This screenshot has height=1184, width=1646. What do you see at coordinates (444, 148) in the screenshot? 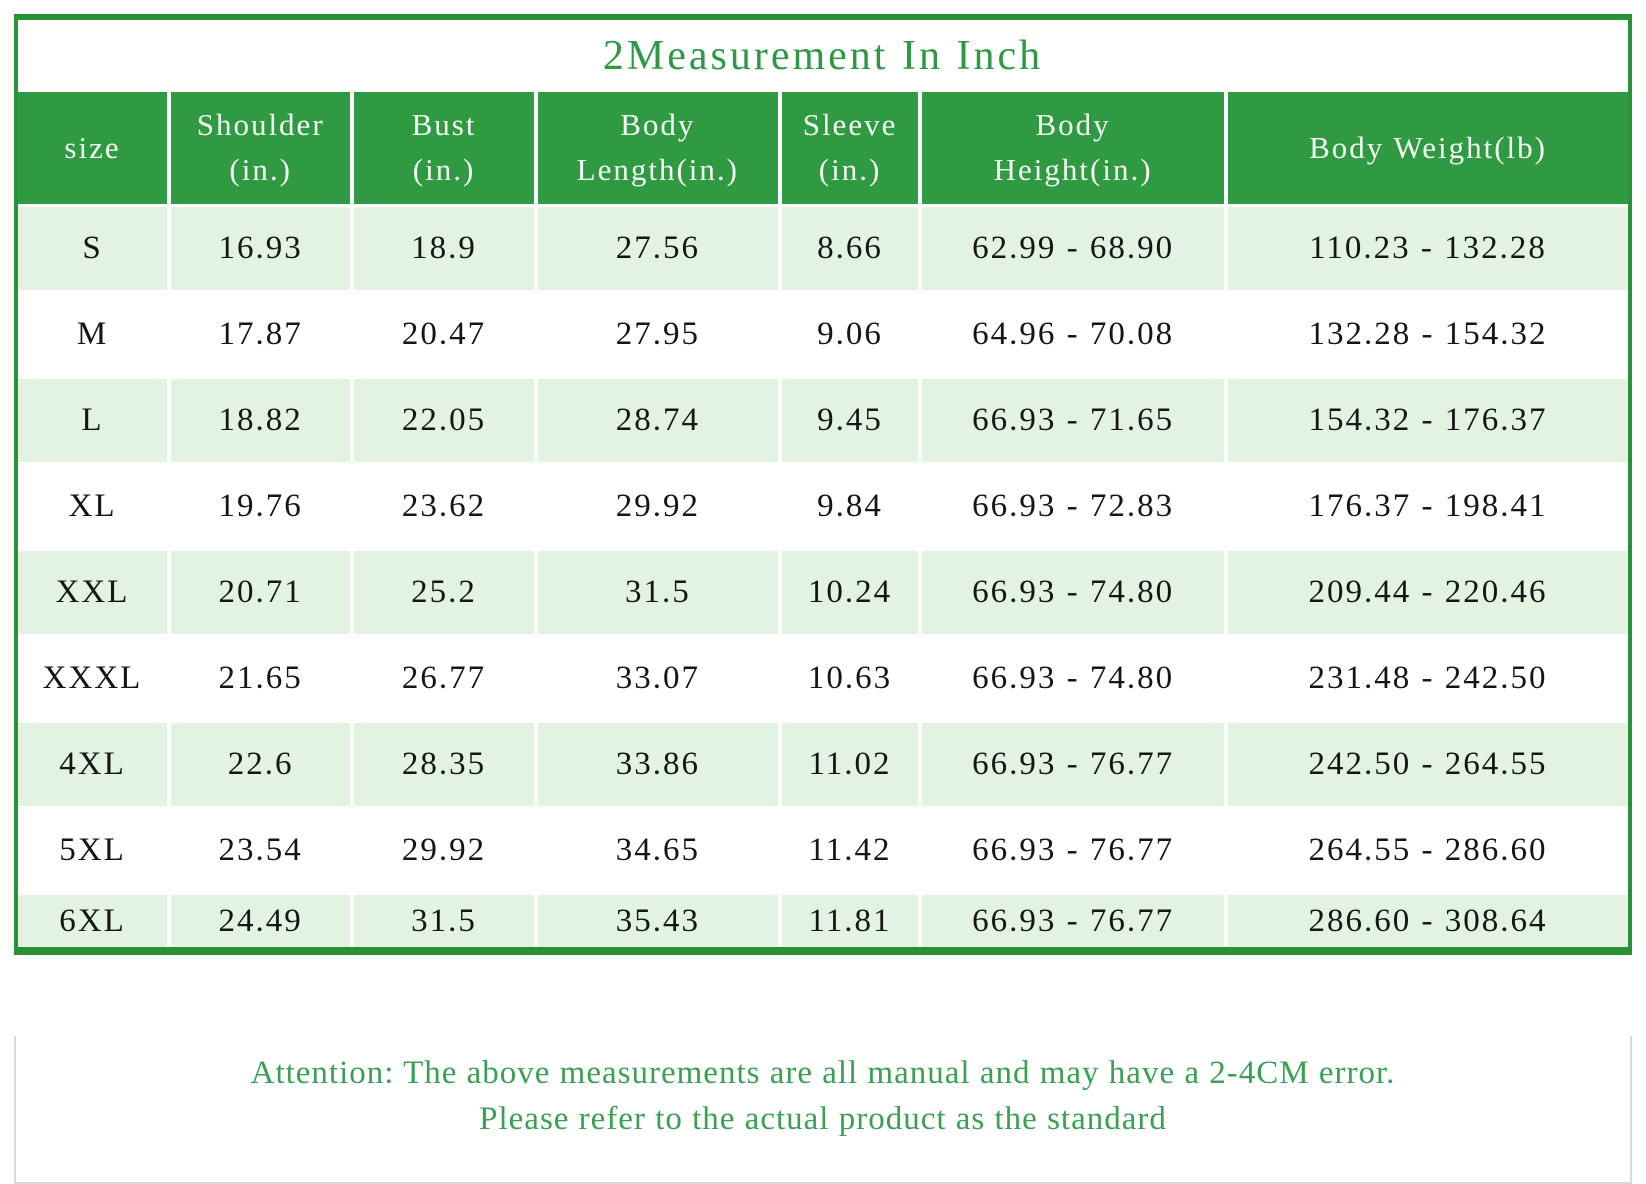
I see `column-header-bust: Bust (in.)` at bounding box center [444, 148].